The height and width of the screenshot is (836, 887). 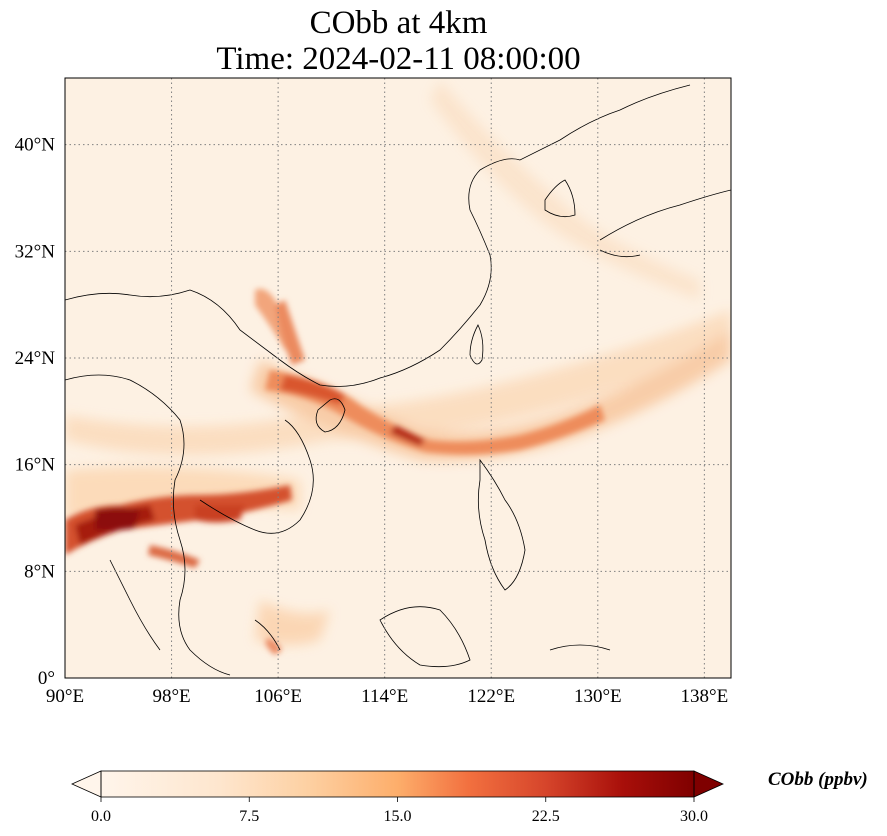 I want to click on lat-tick-label: 0°, so click(x=46, y=678).